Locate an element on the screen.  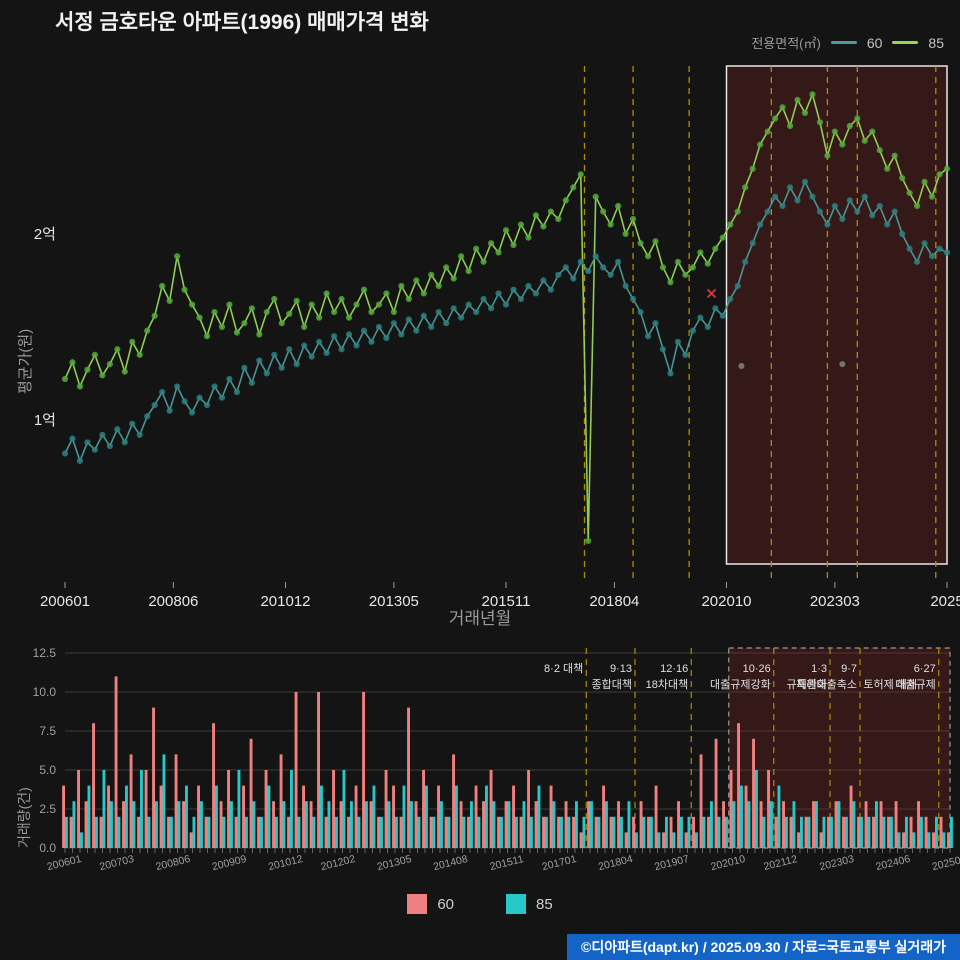
area-legend: 전용면적(㎡) 60 85 is located at coordinates (847, 42).